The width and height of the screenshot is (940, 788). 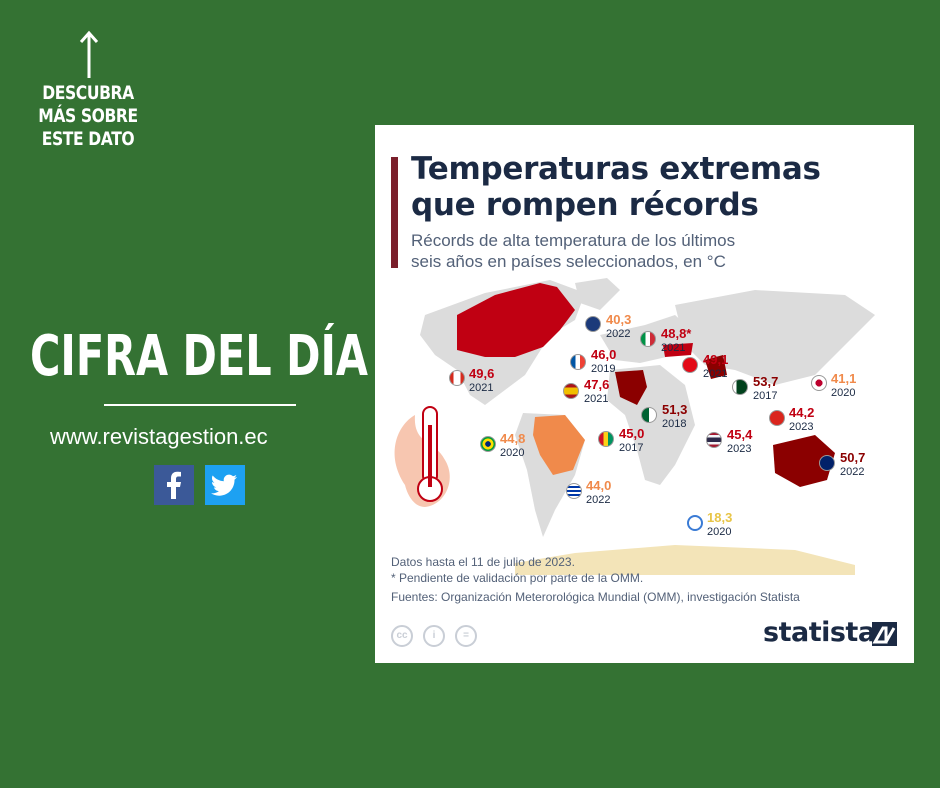 I want to click on value-thailand: 45,4, so click(x=740, y=434).